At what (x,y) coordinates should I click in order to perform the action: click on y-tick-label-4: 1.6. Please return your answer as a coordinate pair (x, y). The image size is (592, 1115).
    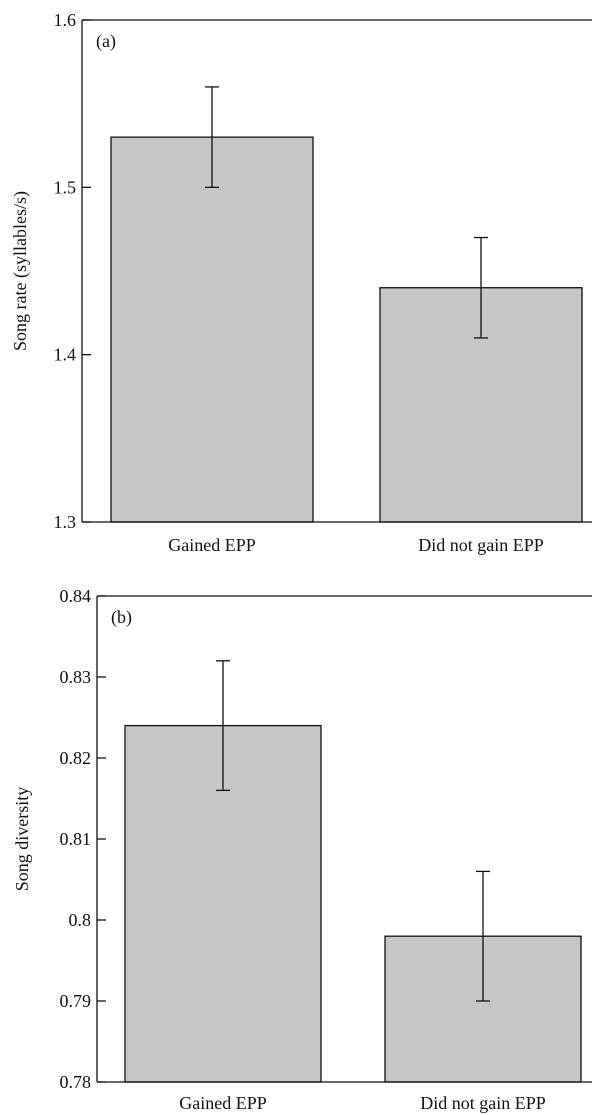
    Looking at the image, I should click on (65, 20).